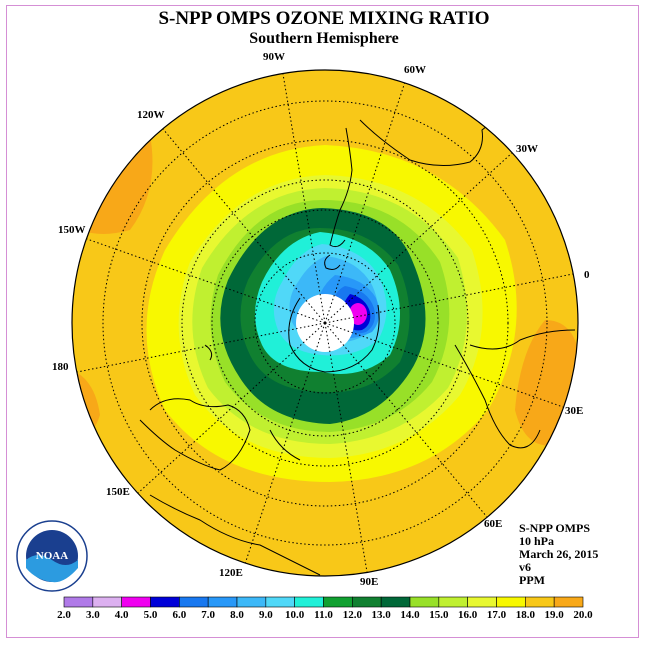  I want to click on info-version: v6, so click(525, 567).